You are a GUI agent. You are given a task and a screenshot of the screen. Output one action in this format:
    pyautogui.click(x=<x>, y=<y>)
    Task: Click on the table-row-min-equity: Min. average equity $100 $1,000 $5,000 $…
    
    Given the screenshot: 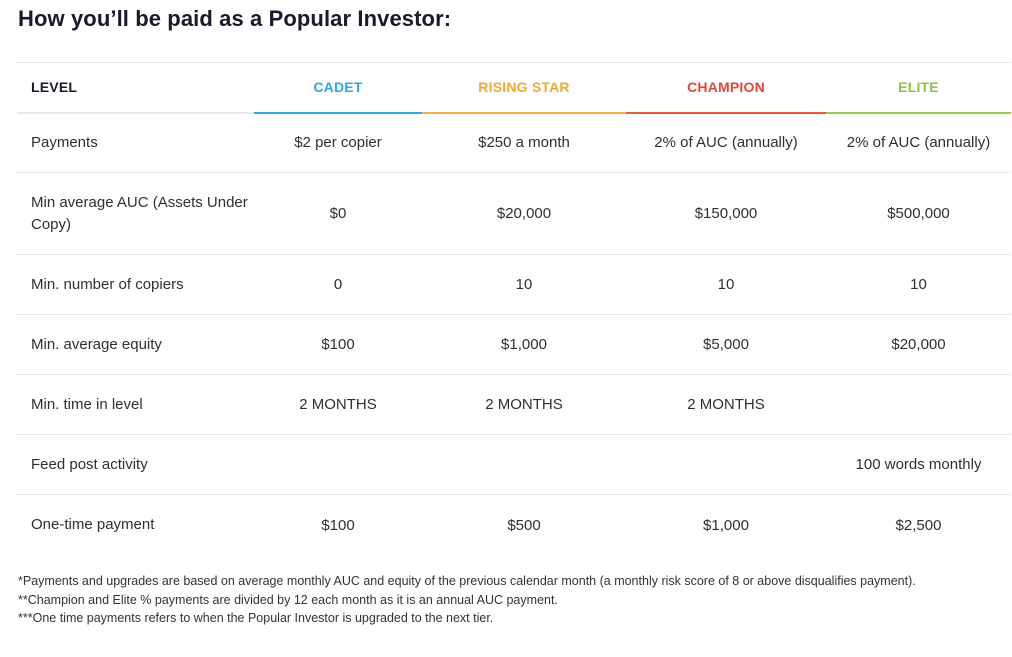 What is the action you would take?
    pyautogui.click(x=514, y=344)
    